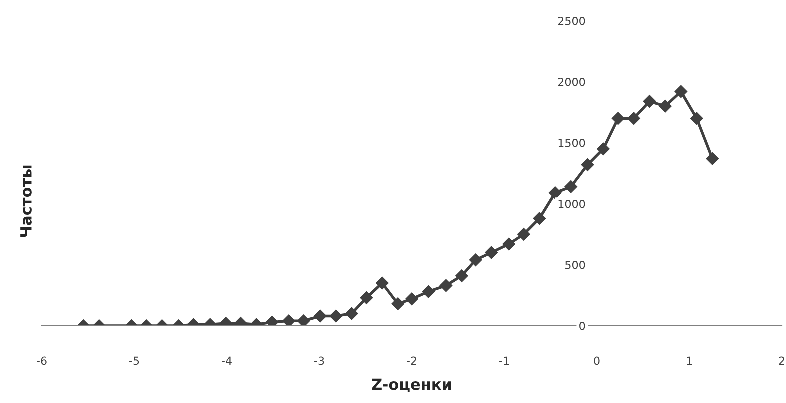  I want to click on x-tick-label: 2, so click(781, 360).